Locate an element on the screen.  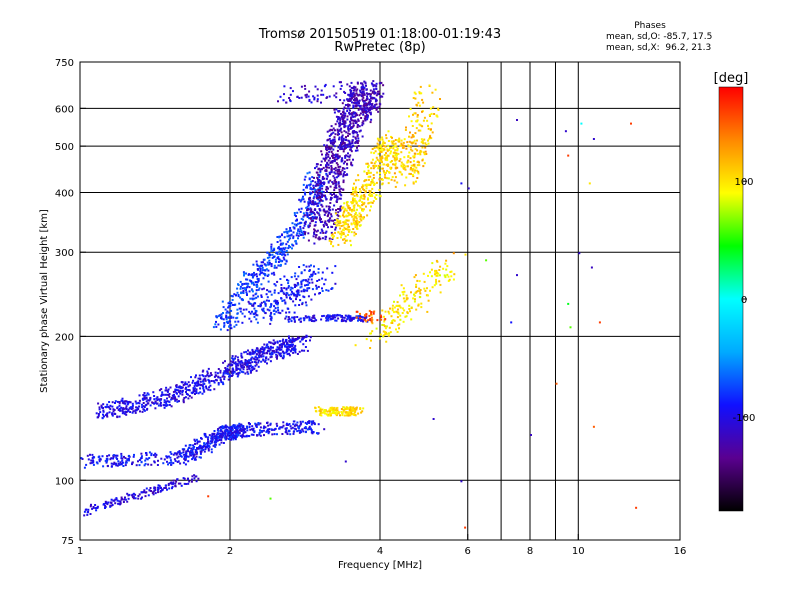
phase-stats-header: Phases is located at coordinates (650, 26).